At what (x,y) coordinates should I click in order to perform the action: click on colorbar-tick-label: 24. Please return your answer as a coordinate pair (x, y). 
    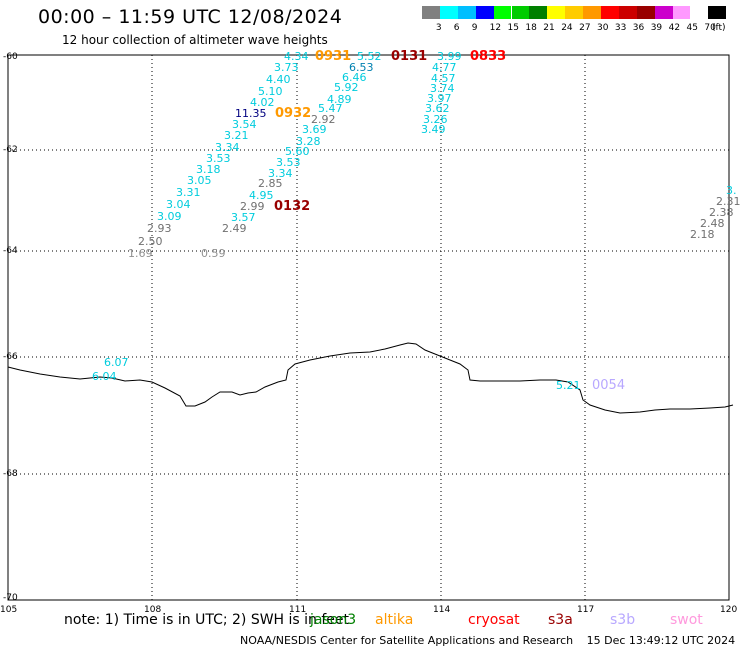
    Looking at the image, I should click on (567, 28).